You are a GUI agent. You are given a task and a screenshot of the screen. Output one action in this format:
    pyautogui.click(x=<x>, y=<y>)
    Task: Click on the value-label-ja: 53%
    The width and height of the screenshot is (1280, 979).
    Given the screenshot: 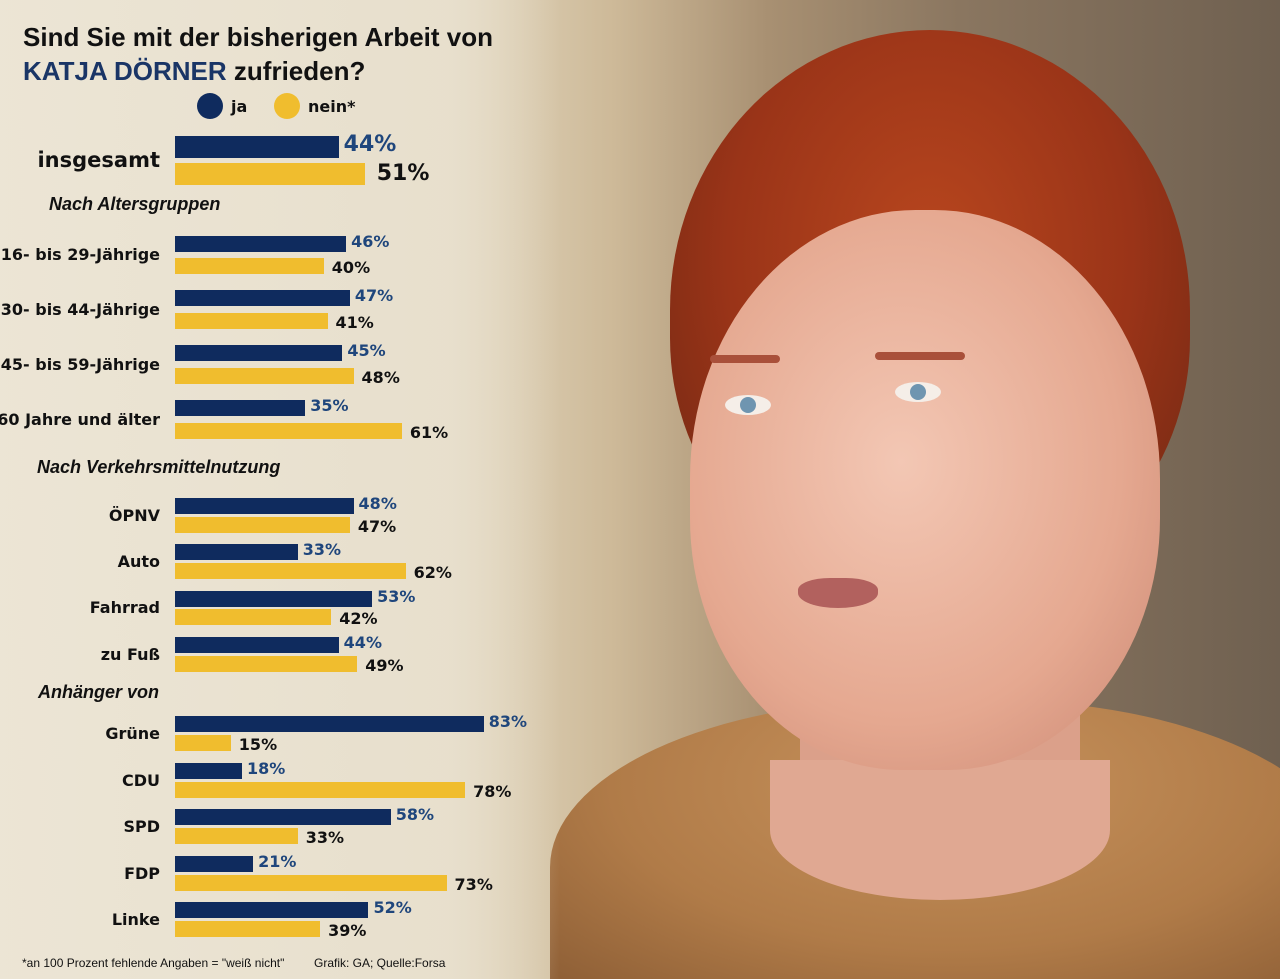 What is the action you would take?
    pyautogui.click(x=396, y=596)
    